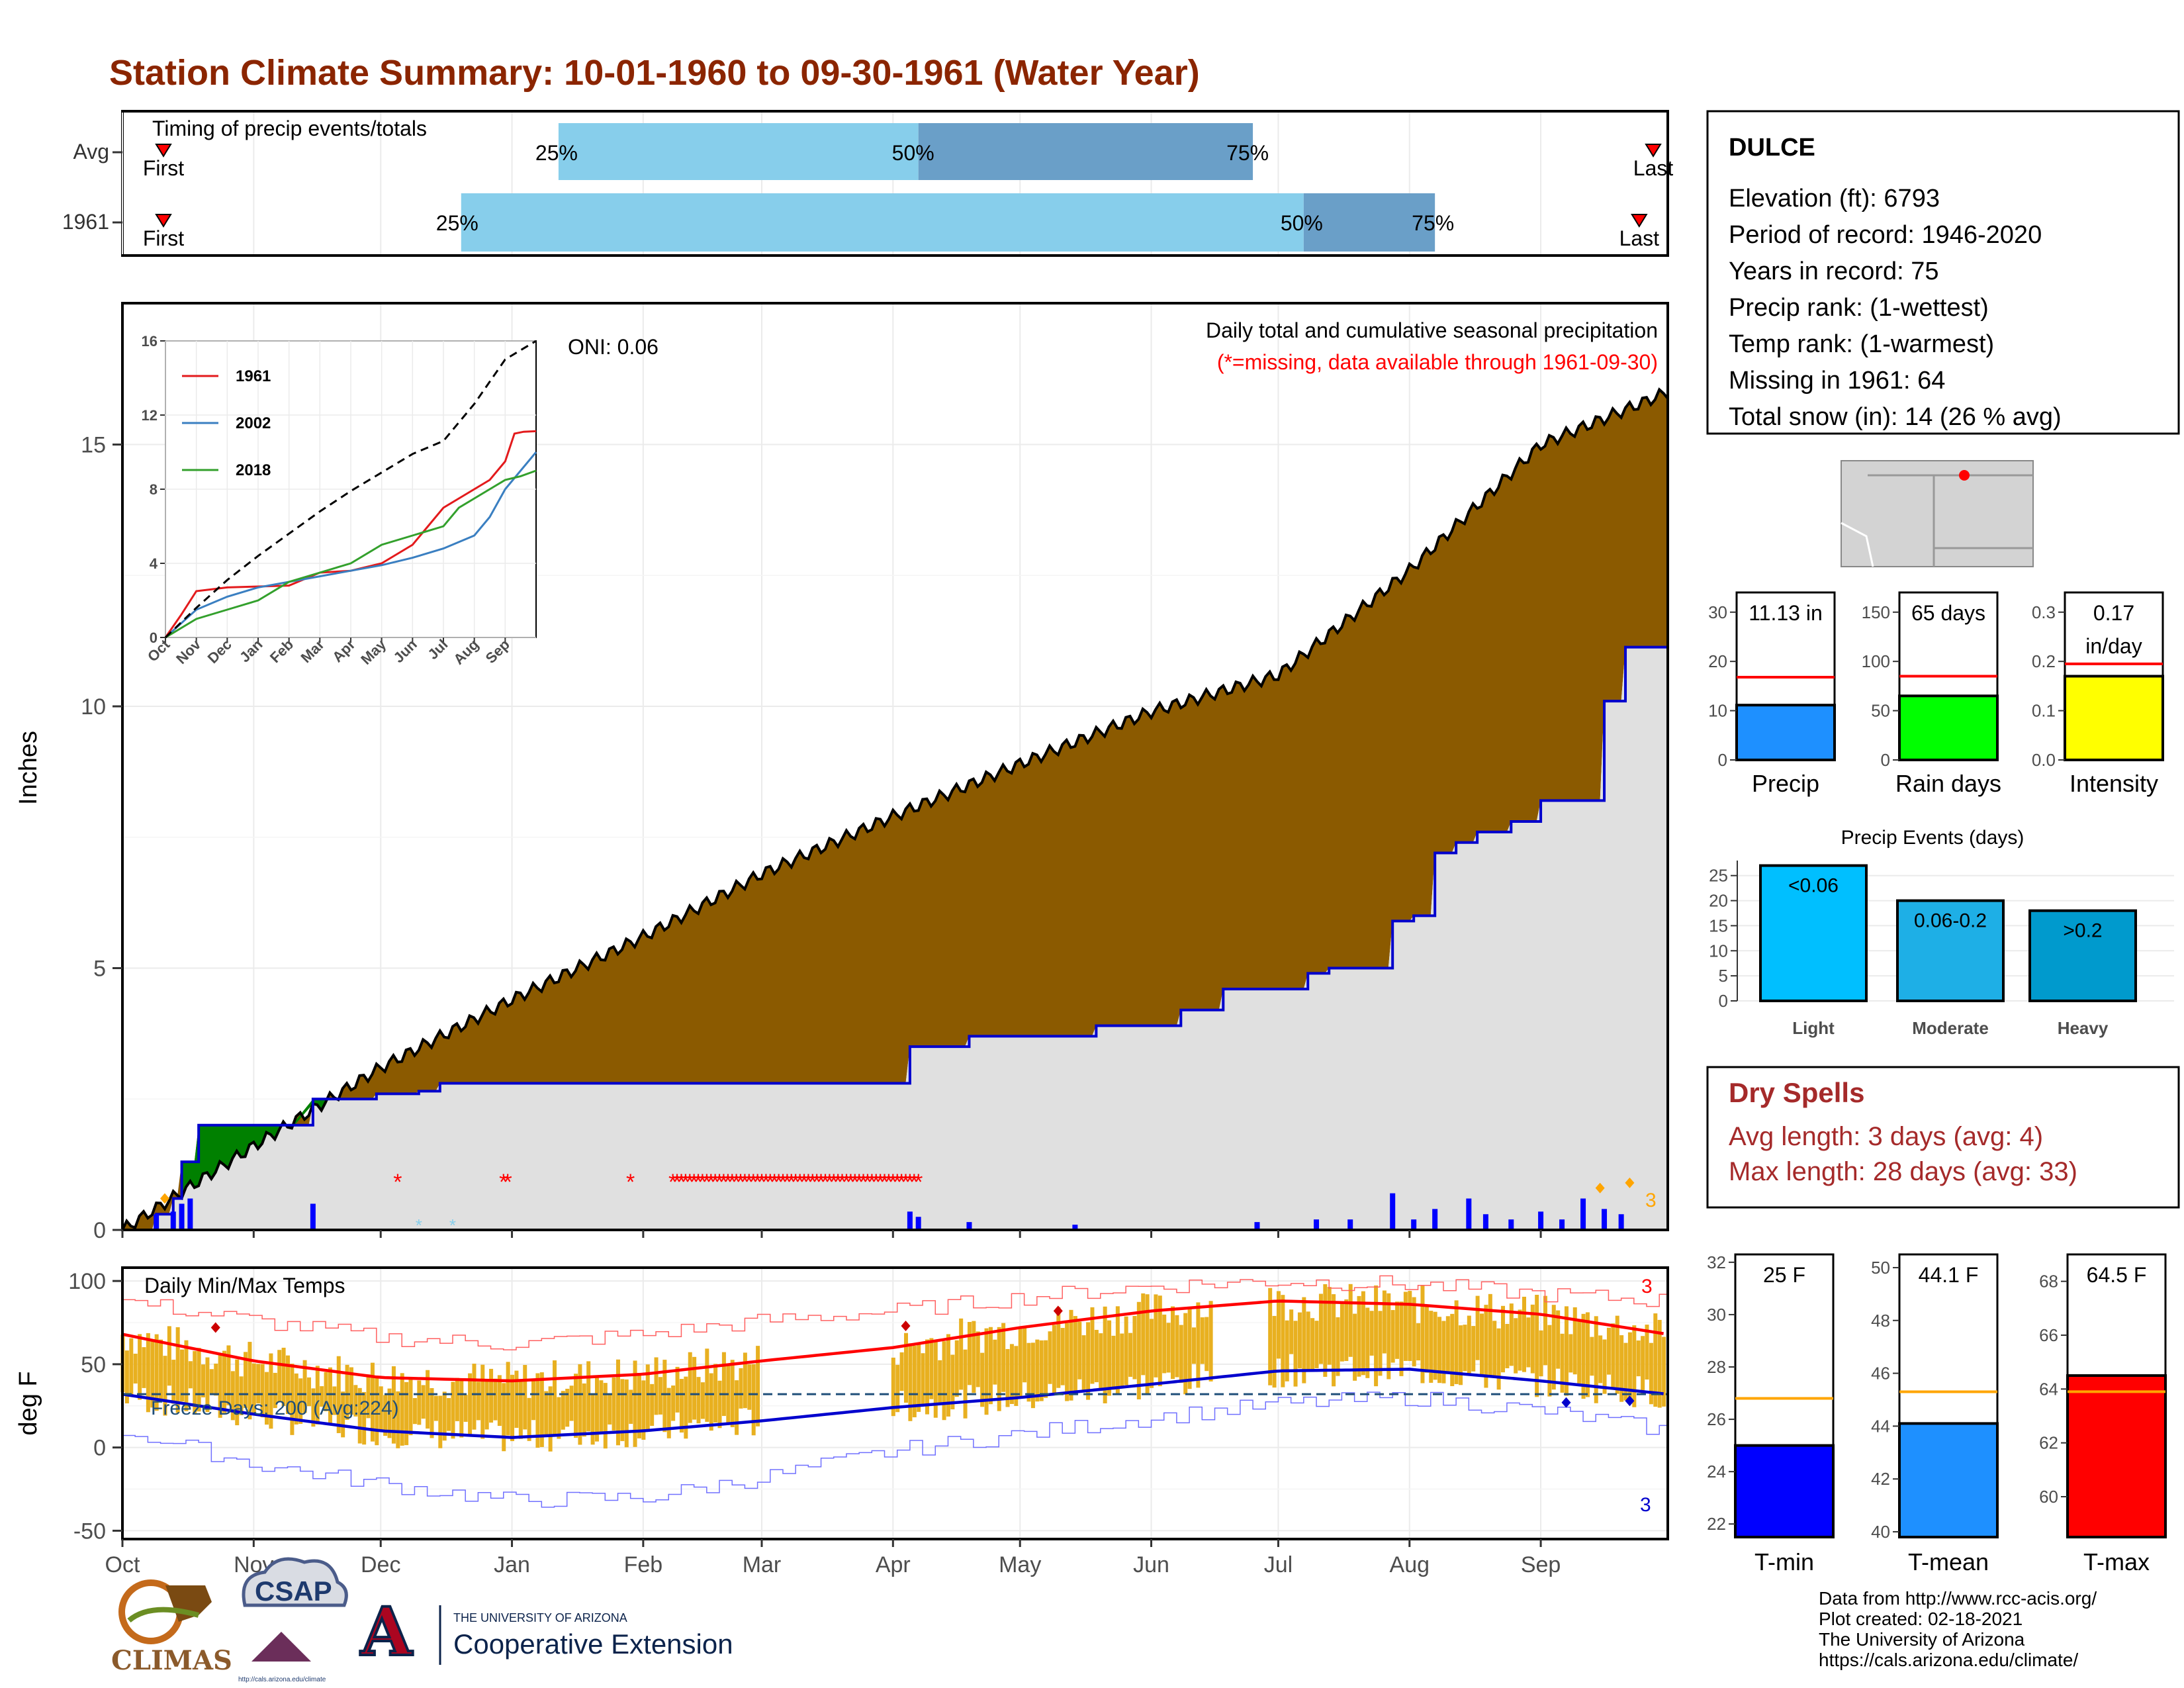 The height and width of the screenshot is (1688, 2184). What do you see at coordinates (540, 1617) in the screenshot?
I see `ua-logo-small-text: THE UNIVERSITY OF ARIZONA` at bounding box center [540, 1617].